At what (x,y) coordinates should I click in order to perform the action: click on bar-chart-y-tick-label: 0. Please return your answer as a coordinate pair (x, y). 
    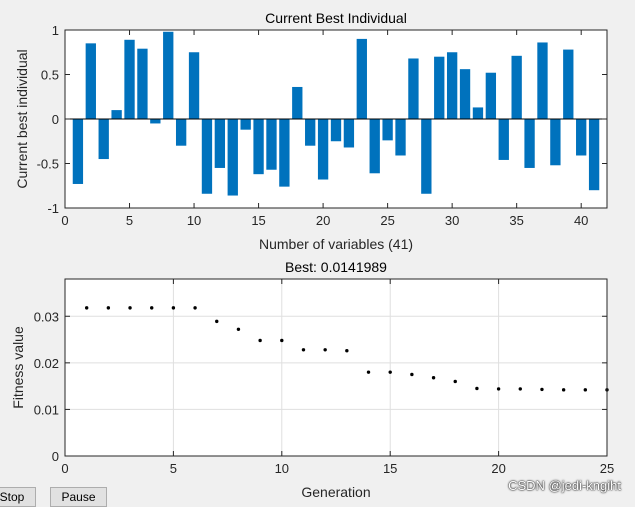
    Looking at the image, I should click on (55, 119).